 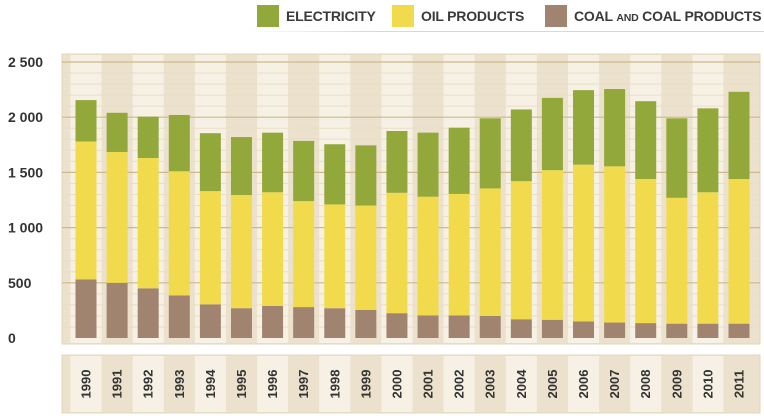 I want to click on bar-coal-and-coal-products-1992, so click(x=148, y=313).